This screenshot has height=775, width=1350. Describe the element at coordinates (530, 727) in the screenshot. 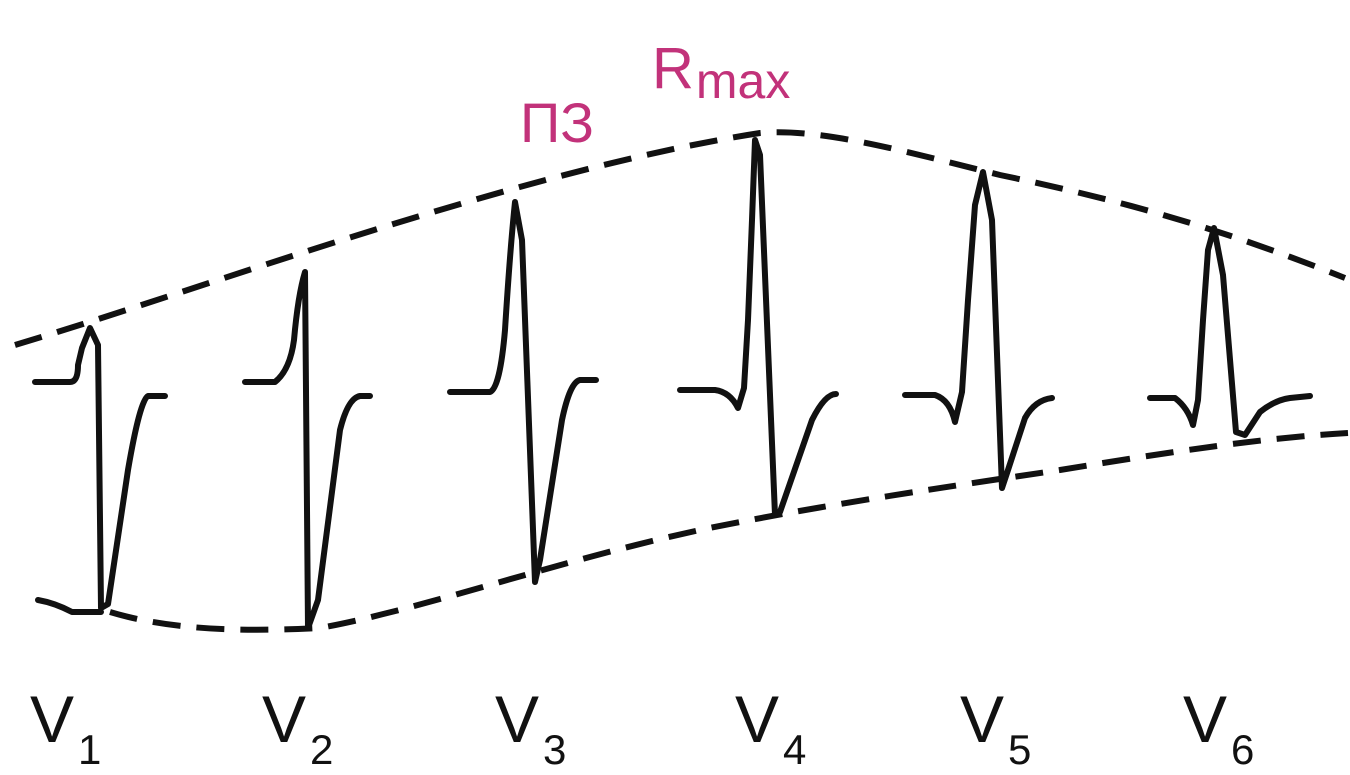

I see `lead-label-v3: V3` at that location.